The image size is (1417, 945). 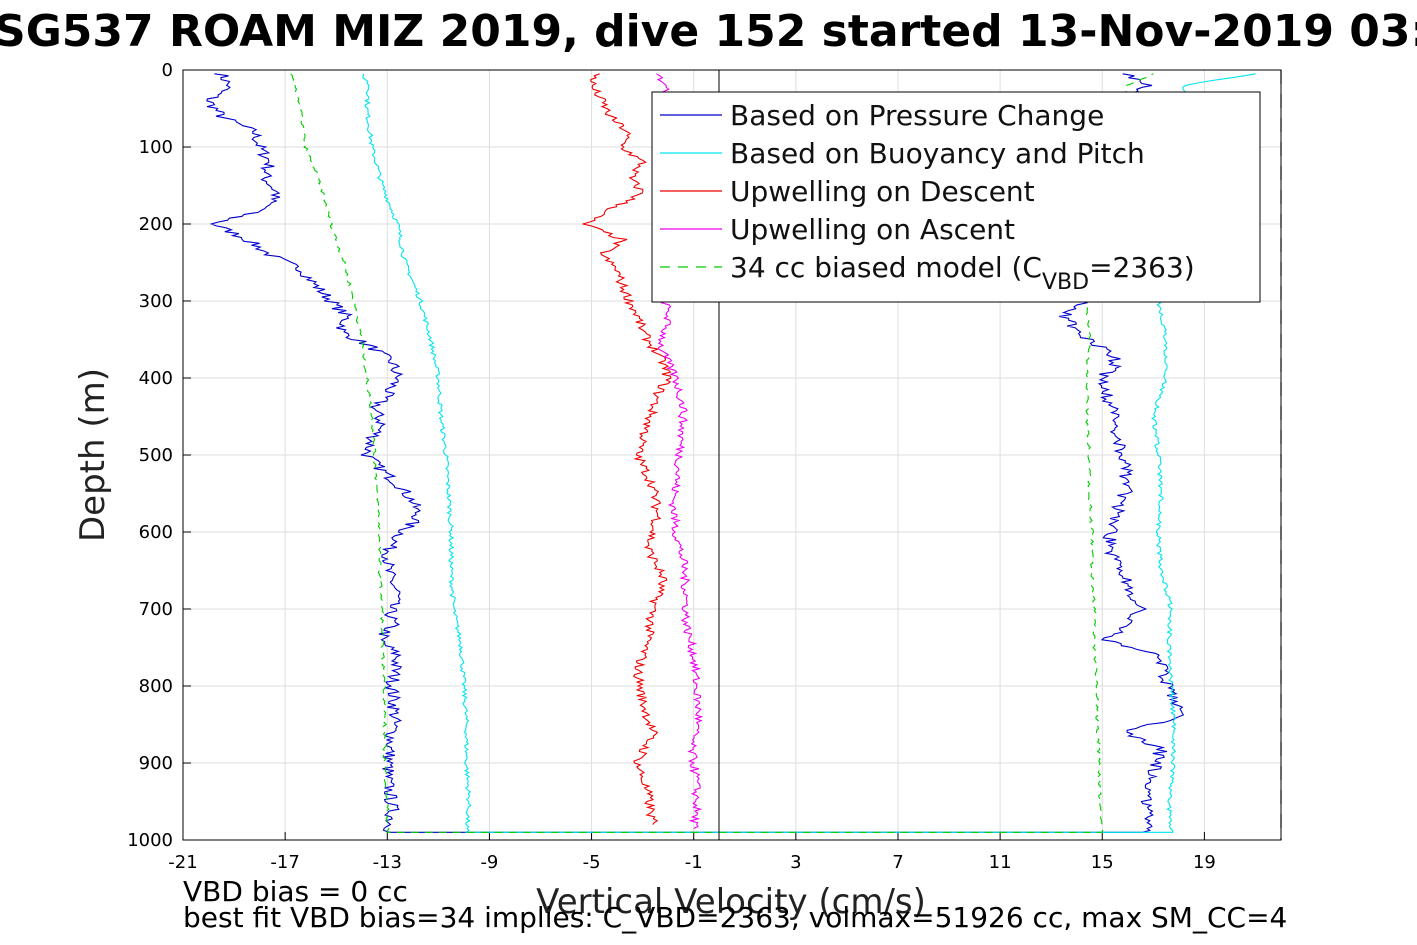 I want to click on y-tick-label: 800, so click(x=156, y=686).